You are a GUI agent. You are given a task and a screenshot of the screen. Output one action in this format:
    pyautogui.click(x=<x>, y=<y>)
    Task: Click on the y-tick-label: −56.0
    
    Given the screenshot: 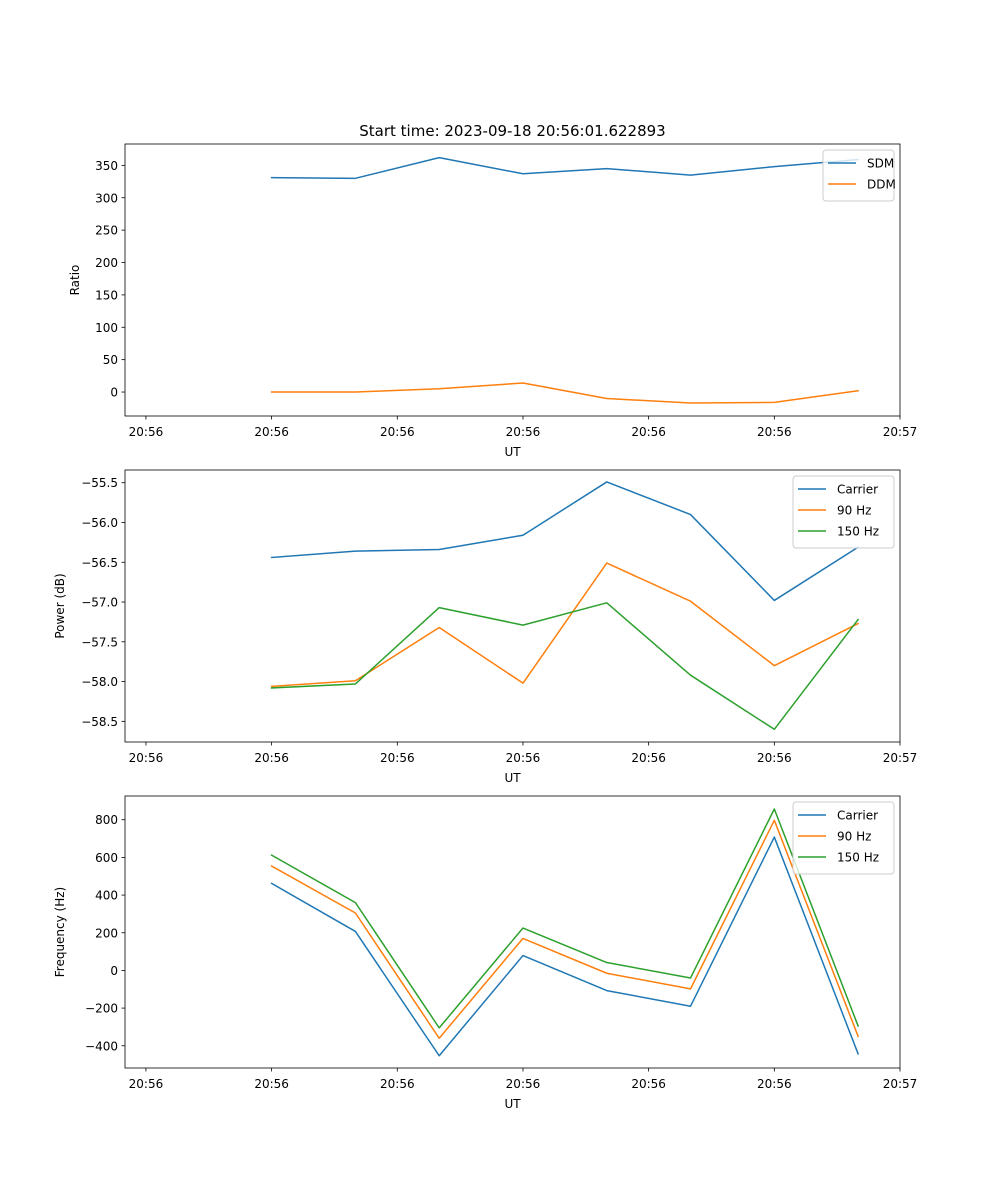 What is the action you would take?
    pyautogui.click(x=99, y=523)
    